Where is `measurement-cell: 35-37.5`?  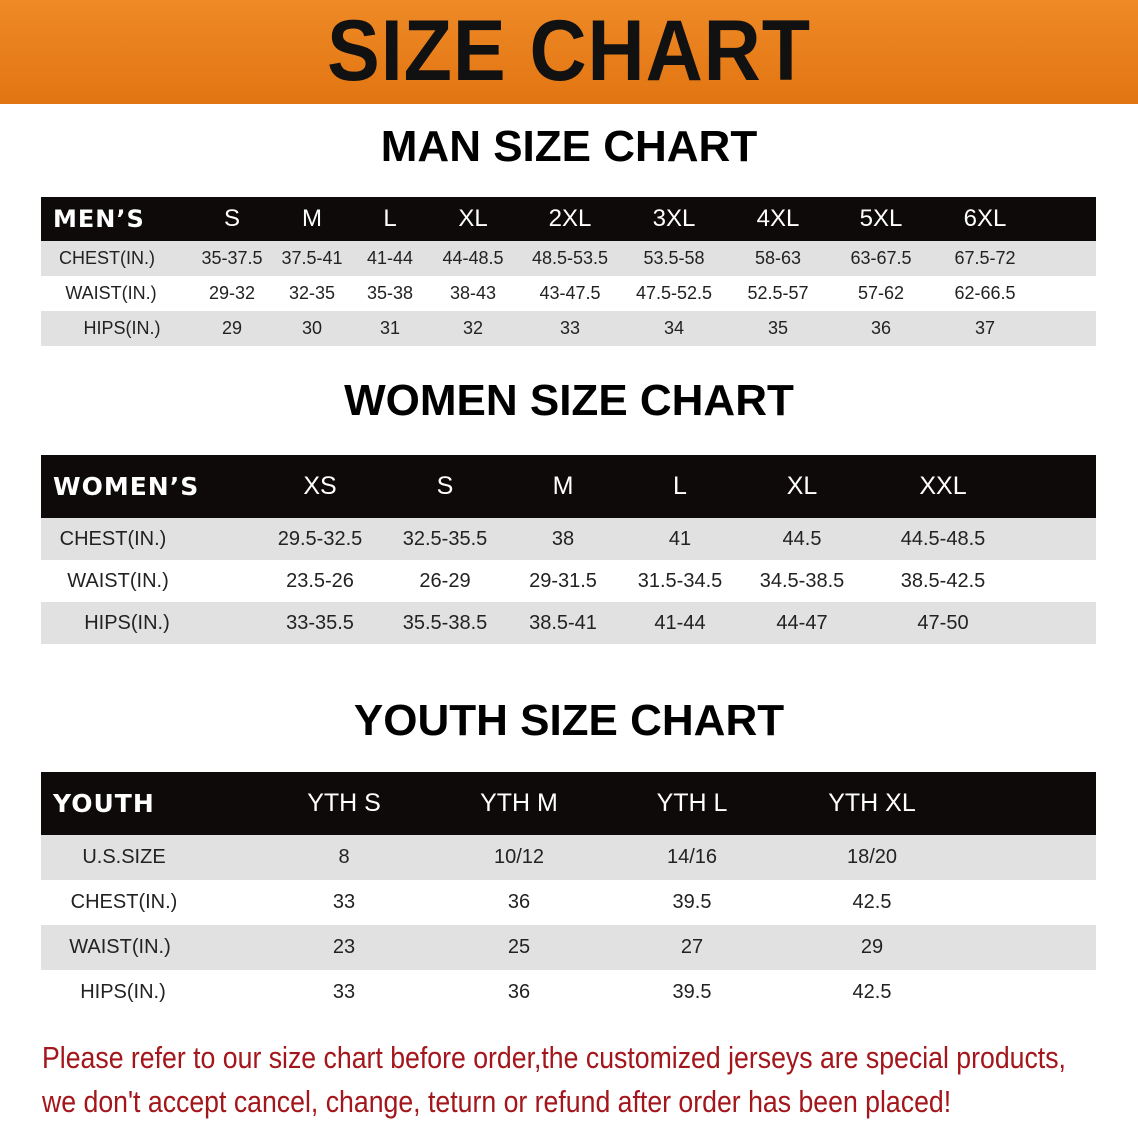 measurement-cell: 35-37.5 is located at coordinates (232, 258).